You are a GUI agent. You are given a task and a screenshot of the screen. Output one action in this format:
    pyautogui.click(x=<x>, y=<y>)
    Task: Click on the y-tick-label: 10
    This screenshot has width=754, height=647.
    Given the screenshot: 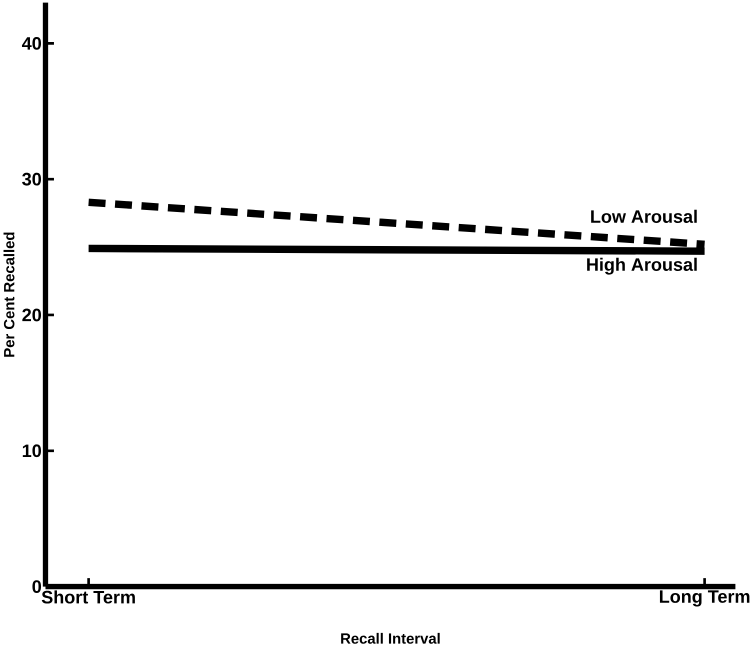 What is the action you would take?
    pyautogui.click(x=31, y=451)
    